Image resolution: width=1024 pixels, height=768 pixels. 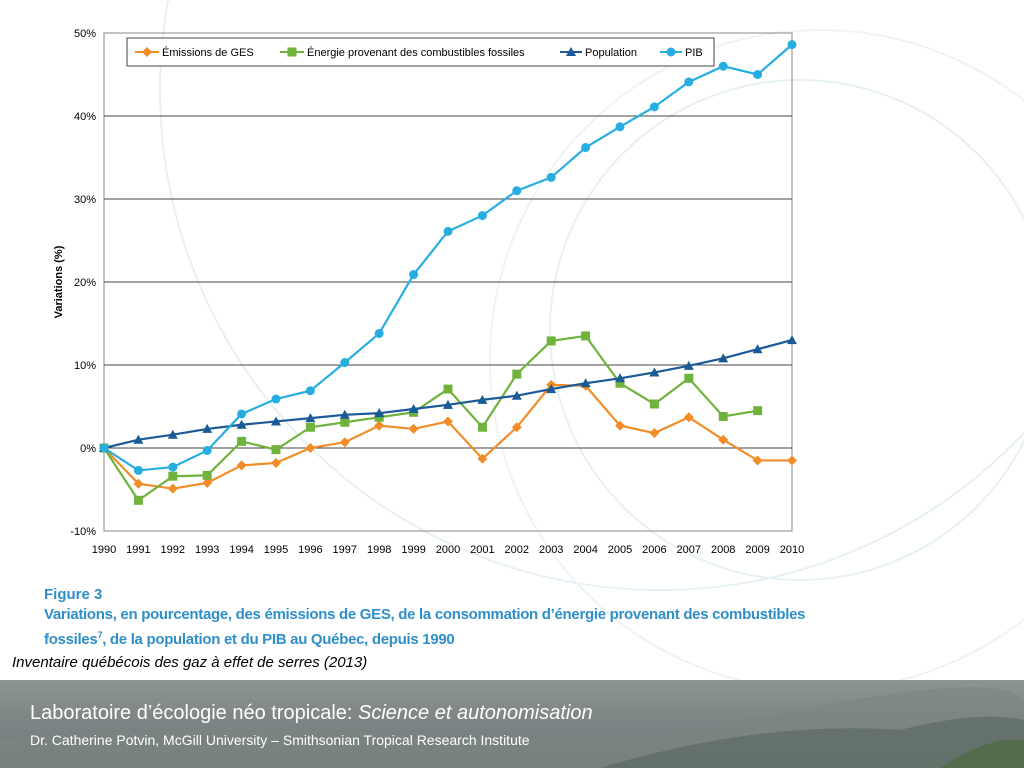 What do you see at coordinates (208, 52) in the screenshot?
I see `legend-label: Émissions de GES` at bounding box center [208, 52].